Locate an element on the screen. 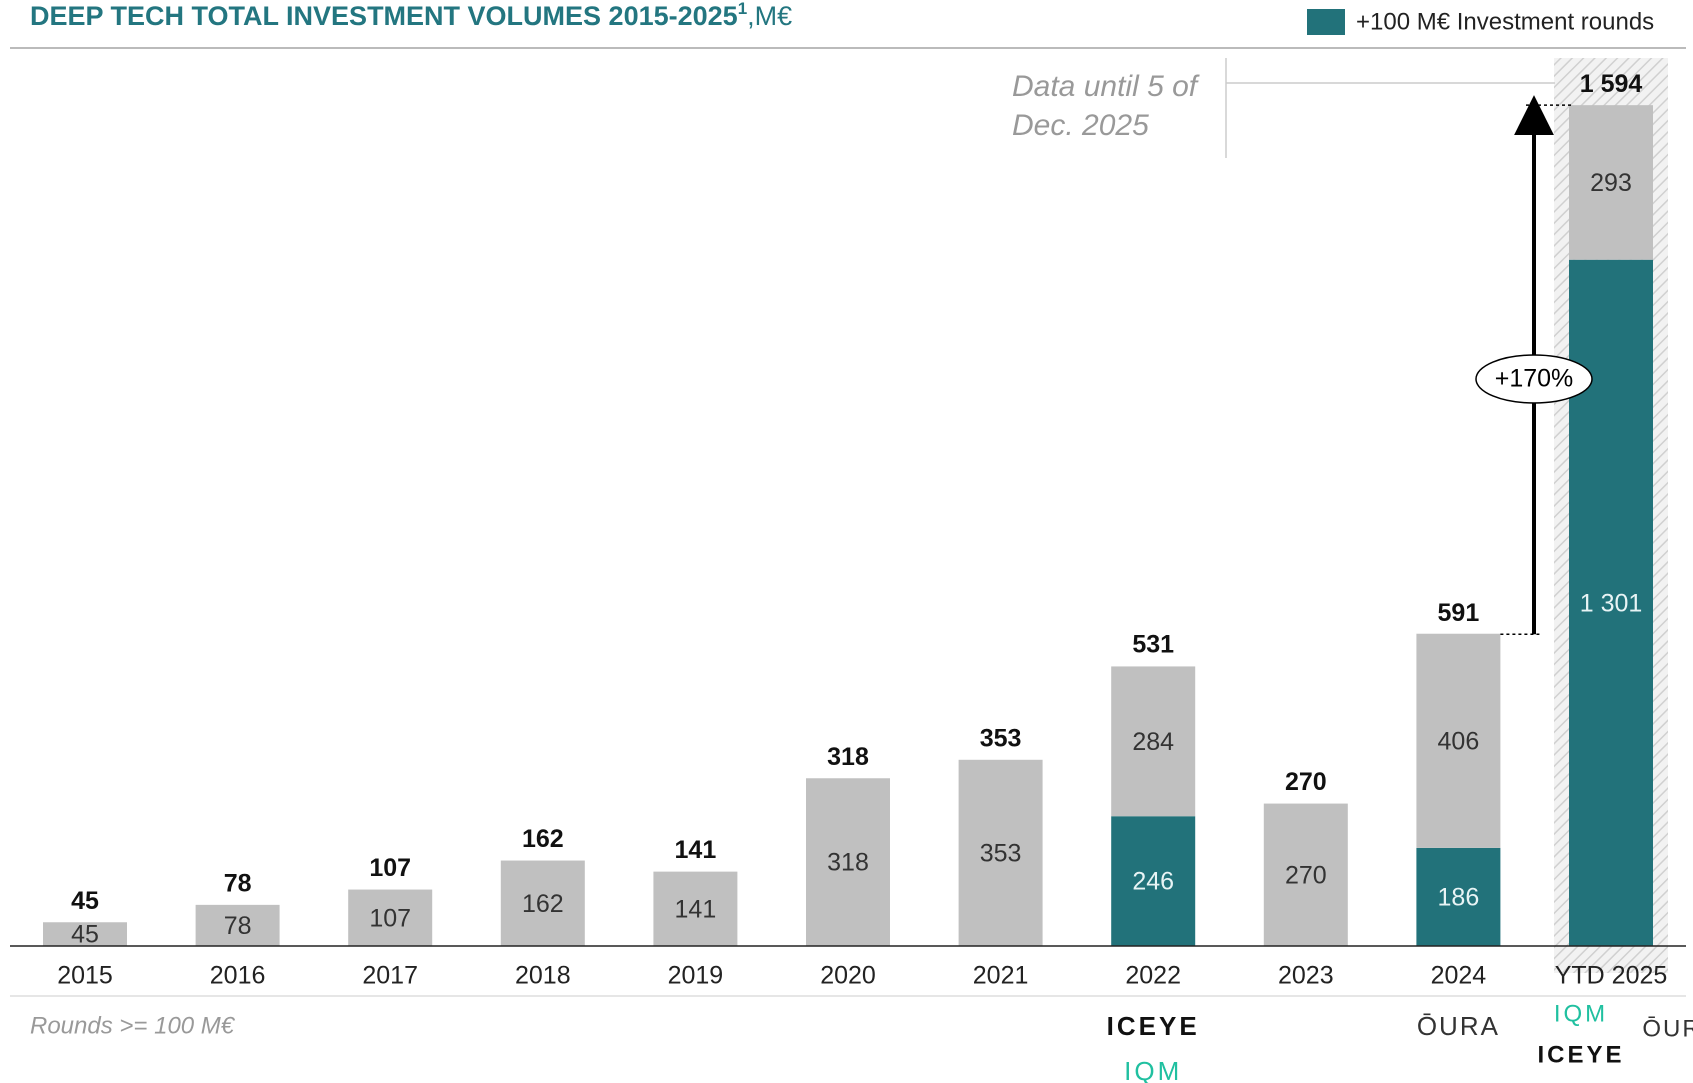  growth-bubble is located at coordinates (1534, 379).